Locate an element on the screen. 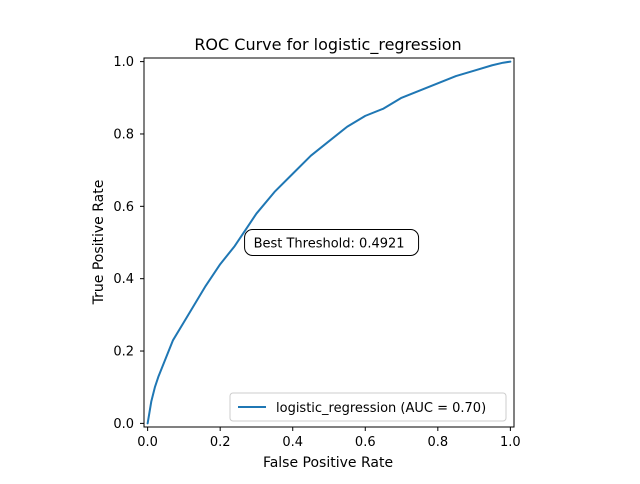  x-tick-label: 1.0 is located at coordinates (510, 442).